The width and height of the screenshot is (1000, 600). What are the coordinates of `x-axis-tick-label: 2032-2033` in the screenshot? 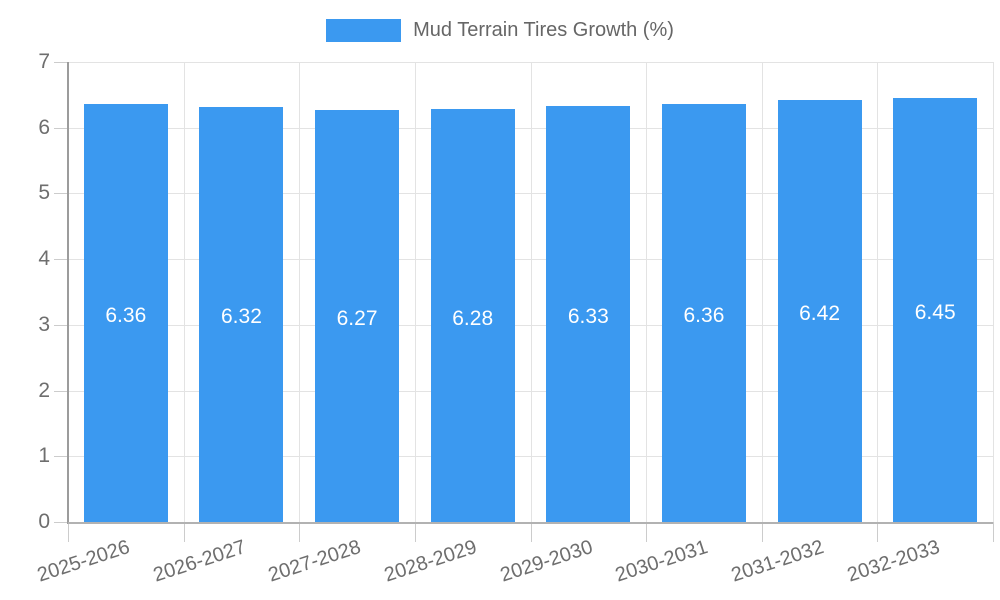 It's located at (893, 561).